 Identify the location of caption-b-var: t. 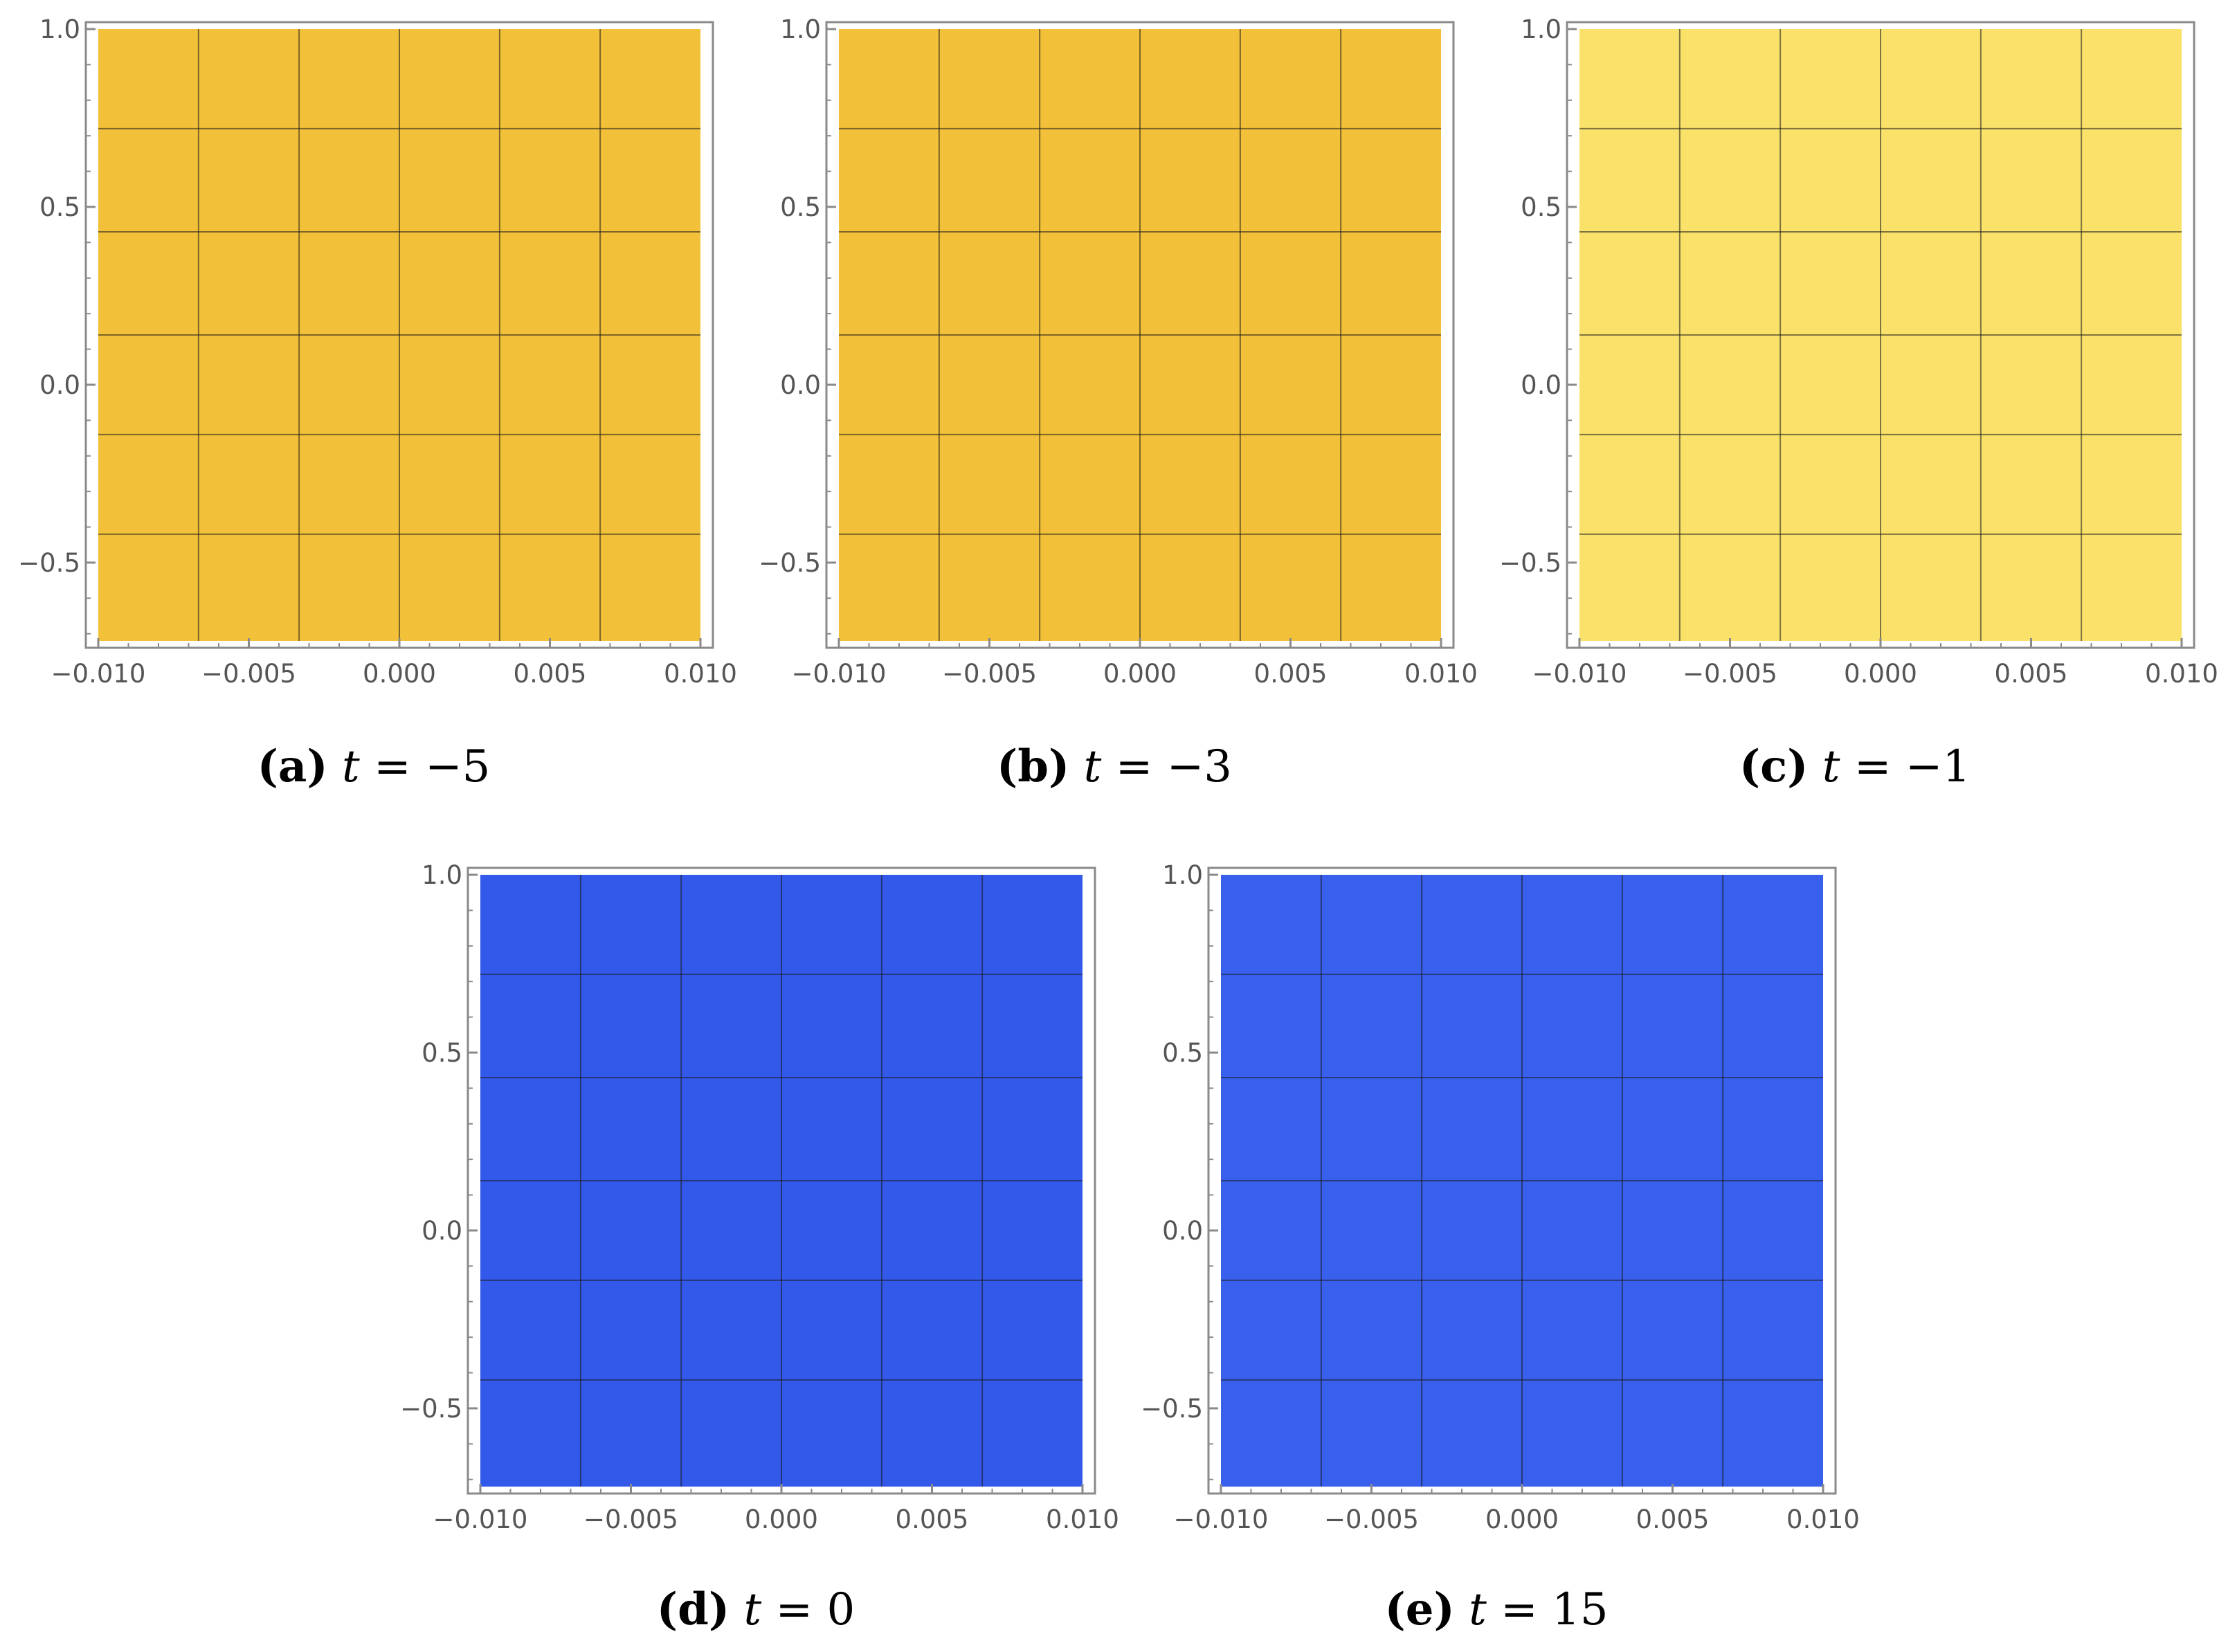
(1092, 766).